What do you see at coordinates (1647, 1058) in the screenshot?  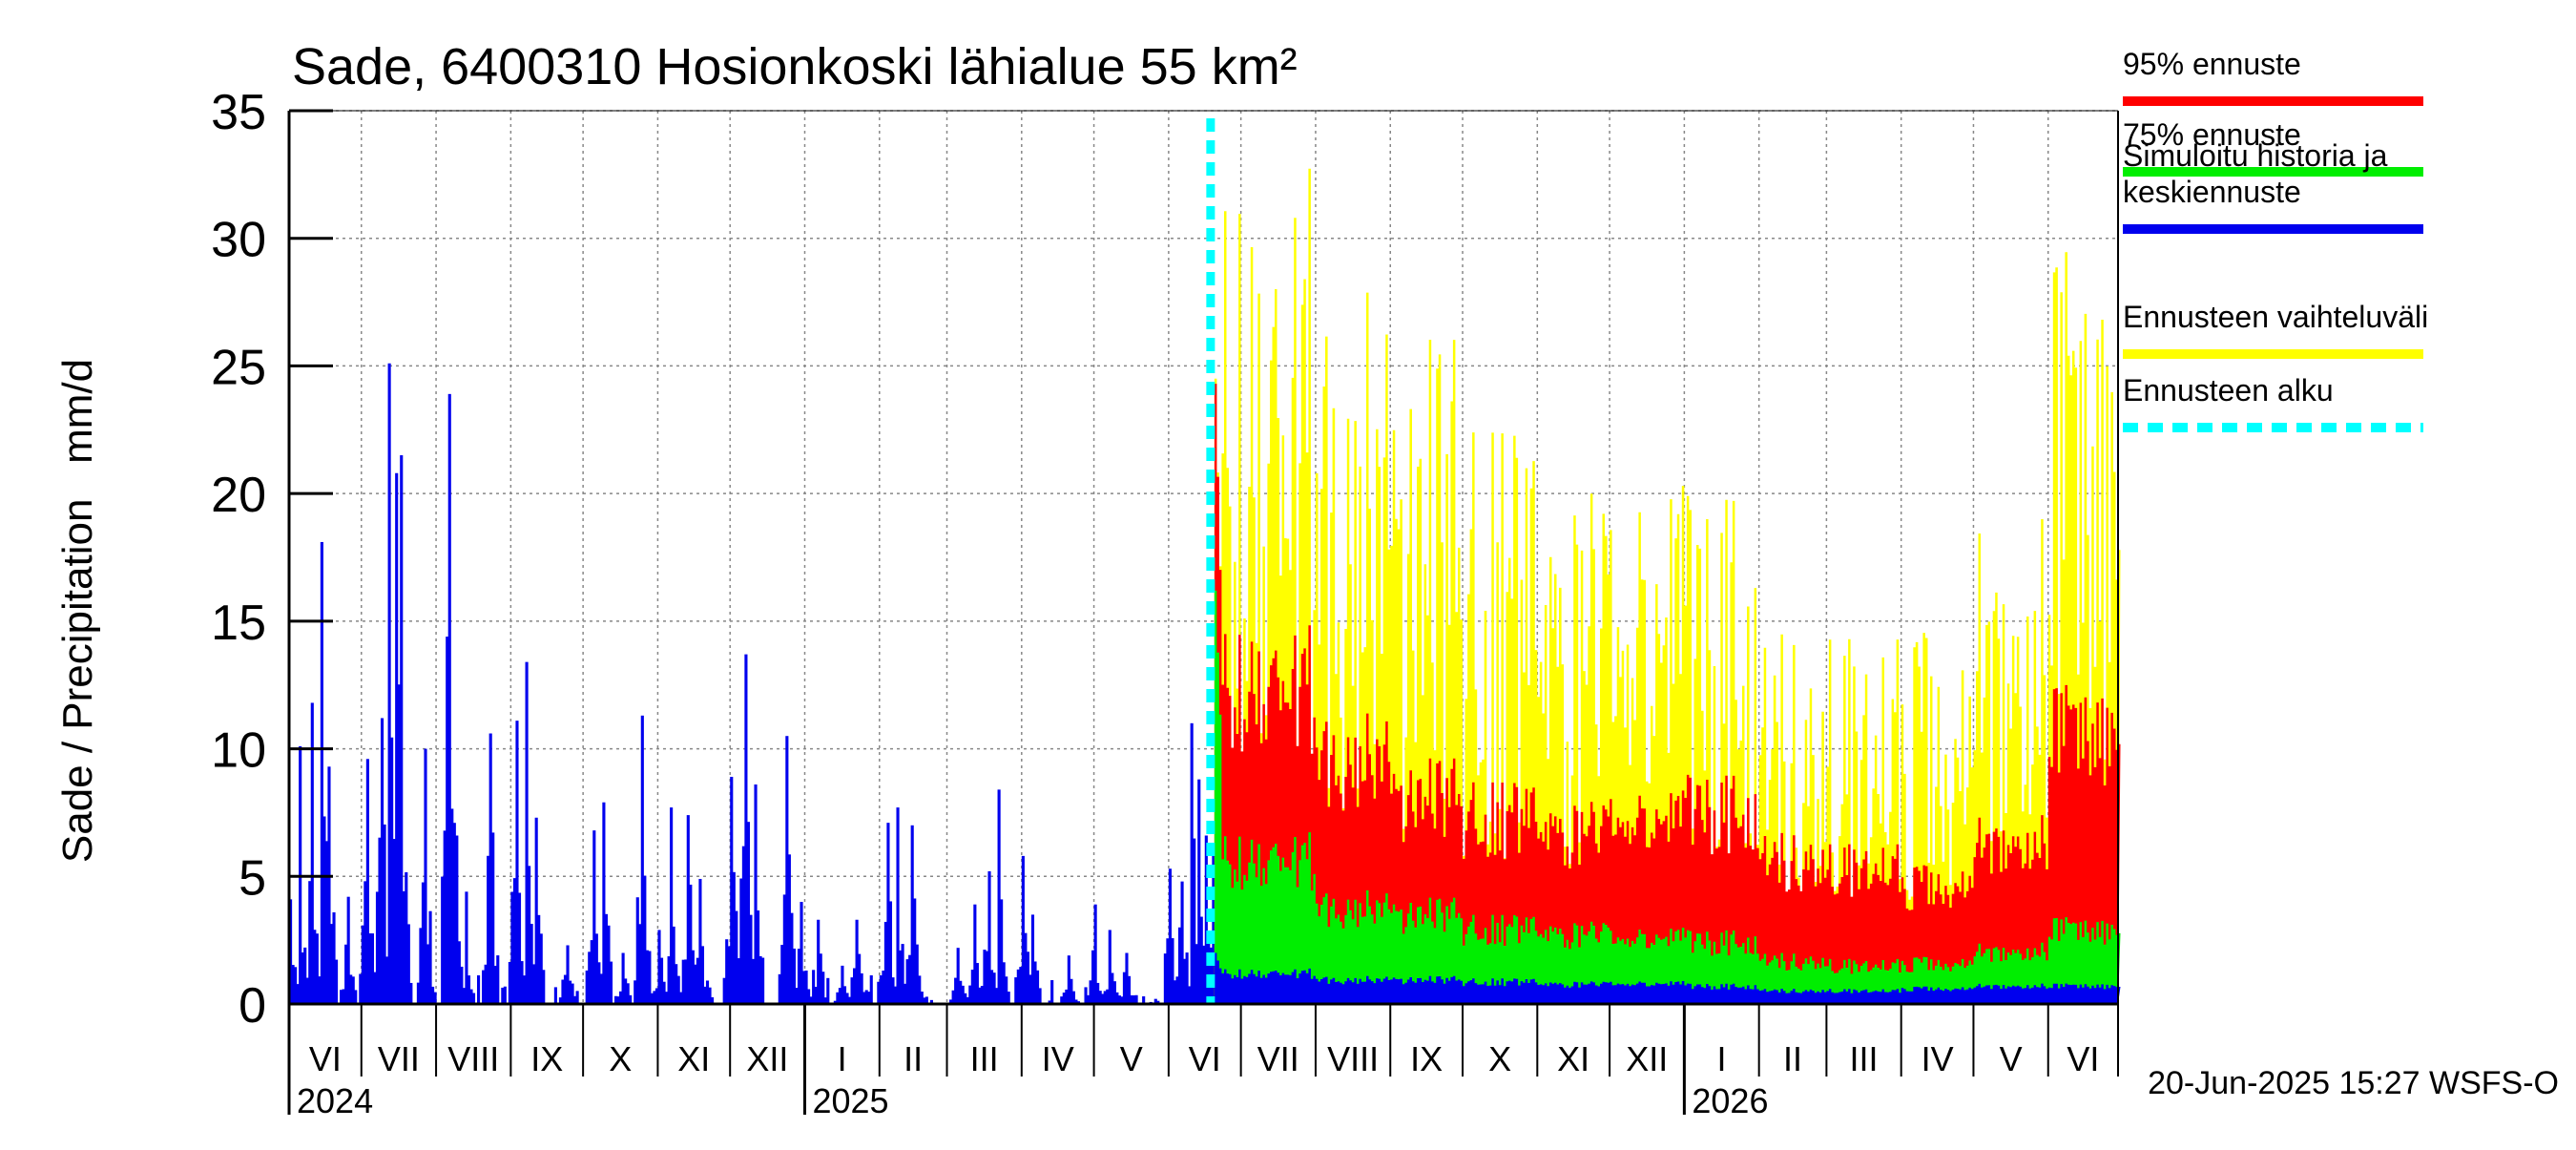 I see `month-label: XII` at bounding box center [1647, 1058].